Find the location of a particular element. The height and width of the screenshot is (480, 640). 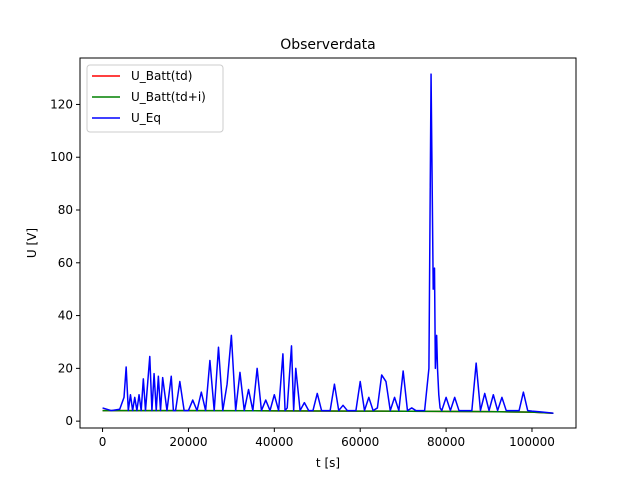

legend-box is located at coordinates (155, 98).